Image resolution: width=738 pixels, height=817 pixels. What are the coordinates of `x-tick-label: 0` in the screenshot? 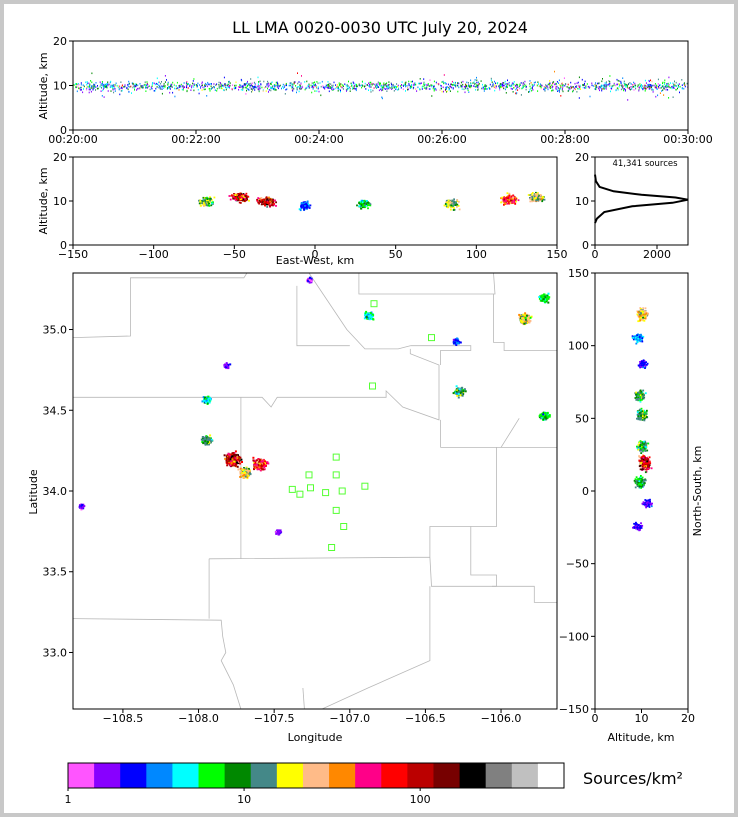 It's located at (315, 254).